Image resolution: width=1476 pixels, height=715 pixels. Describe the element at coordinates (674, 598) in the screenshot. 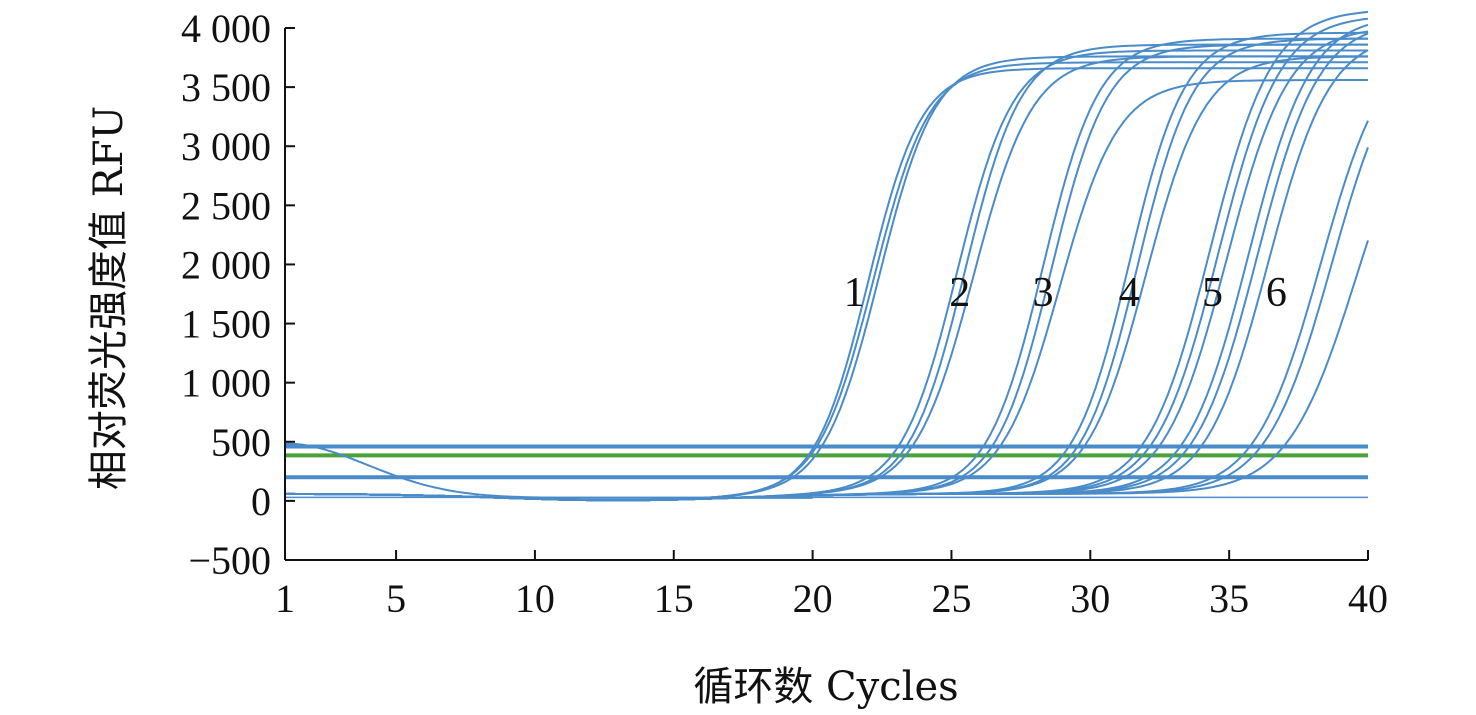

I see `x-tick-label: 15` at that location.